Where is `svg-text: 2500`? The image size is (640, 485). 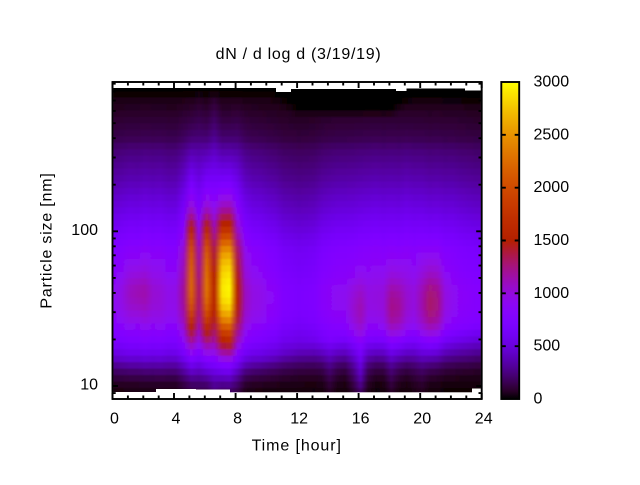 svg-text: 2500 is located at coordinates (552, 134).